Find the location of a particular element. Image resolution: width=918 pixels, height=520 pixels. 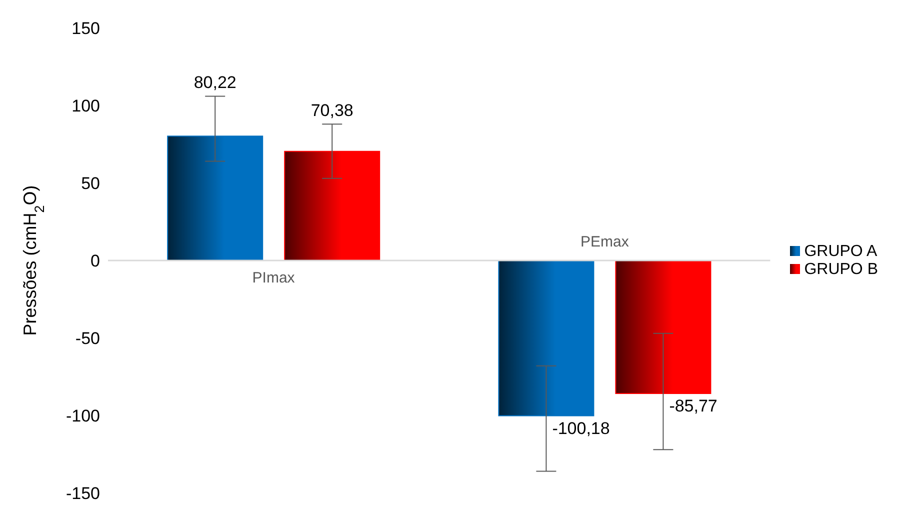

y-tick-label: 100 is located at coordinates (86, 106).